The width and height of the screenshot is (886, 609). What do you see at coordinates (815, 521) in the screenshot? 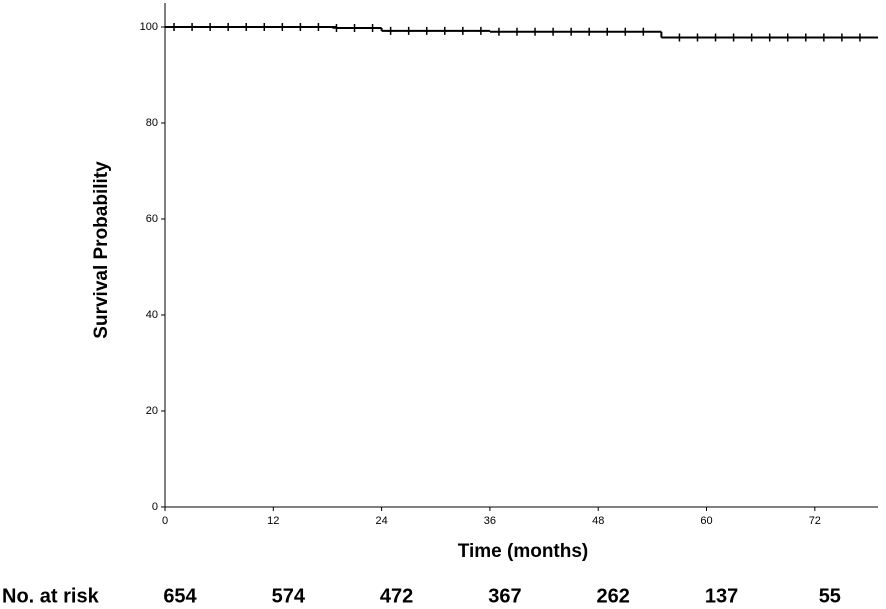
I see `x-tick-label: 72` at bounding box center [815, 521].